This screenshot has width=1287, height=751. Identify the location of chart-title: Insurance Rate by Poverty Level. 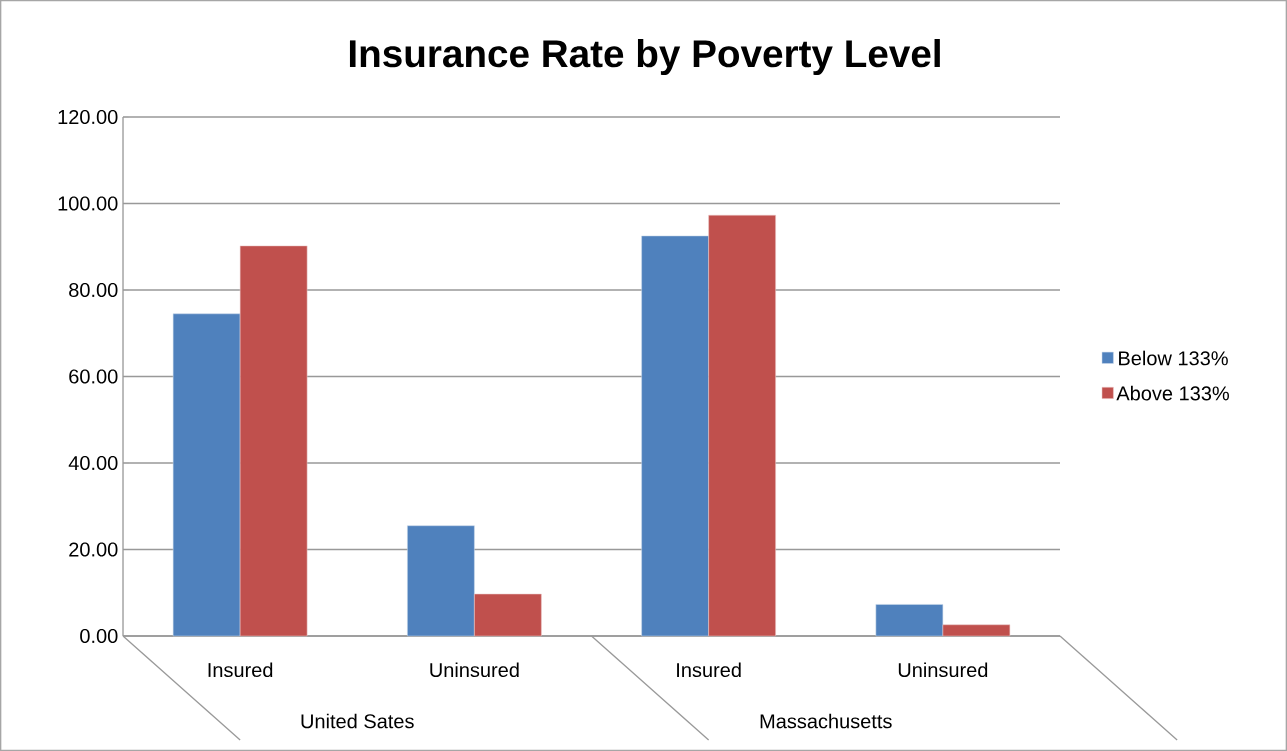
(644, 57).